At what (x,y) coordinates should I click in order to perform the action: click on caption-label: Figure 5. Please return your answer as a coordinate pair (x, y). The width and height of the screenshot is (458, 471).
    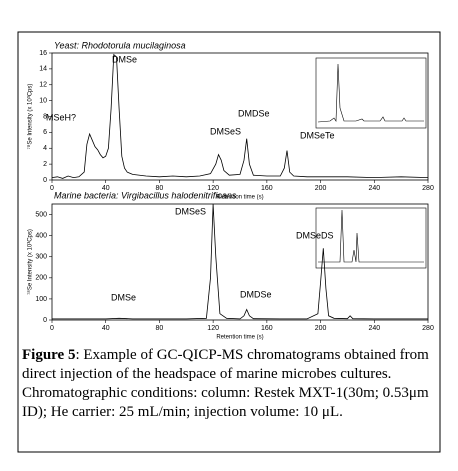
    Looking at the image, I should click on (49, 355).